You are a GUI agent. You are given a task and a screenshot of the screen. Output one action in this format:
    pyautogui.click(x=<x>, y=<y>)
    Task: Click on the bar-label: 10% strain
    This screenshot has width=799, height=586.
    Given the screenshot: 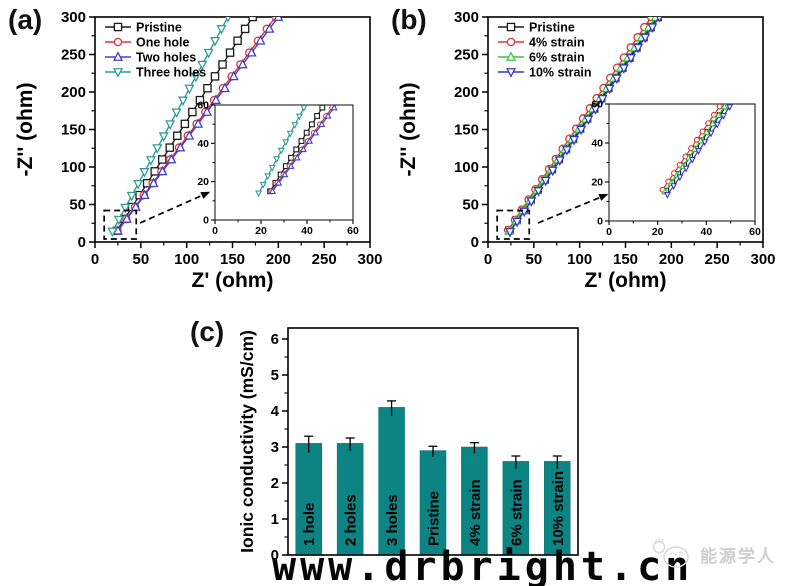 What is the action you would take?
    pyautogui.click(x=558, y=508)
    